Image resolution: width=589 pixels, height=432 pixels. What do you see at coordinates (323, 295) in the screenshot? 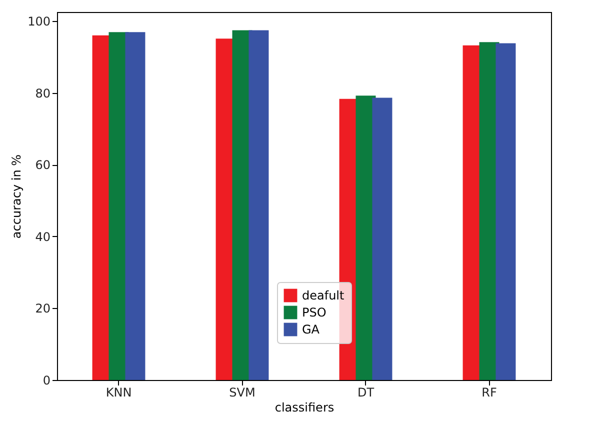
I see `legend-label: deafult` at bounding box center [323, 295].